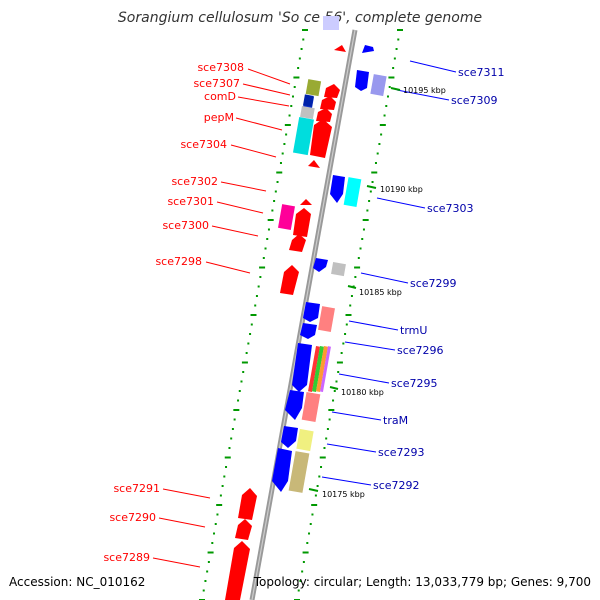  What do you see at coordinates (328, 103) in the screenshot?
I see `gene-red-b` at bounding box center [328, 103].